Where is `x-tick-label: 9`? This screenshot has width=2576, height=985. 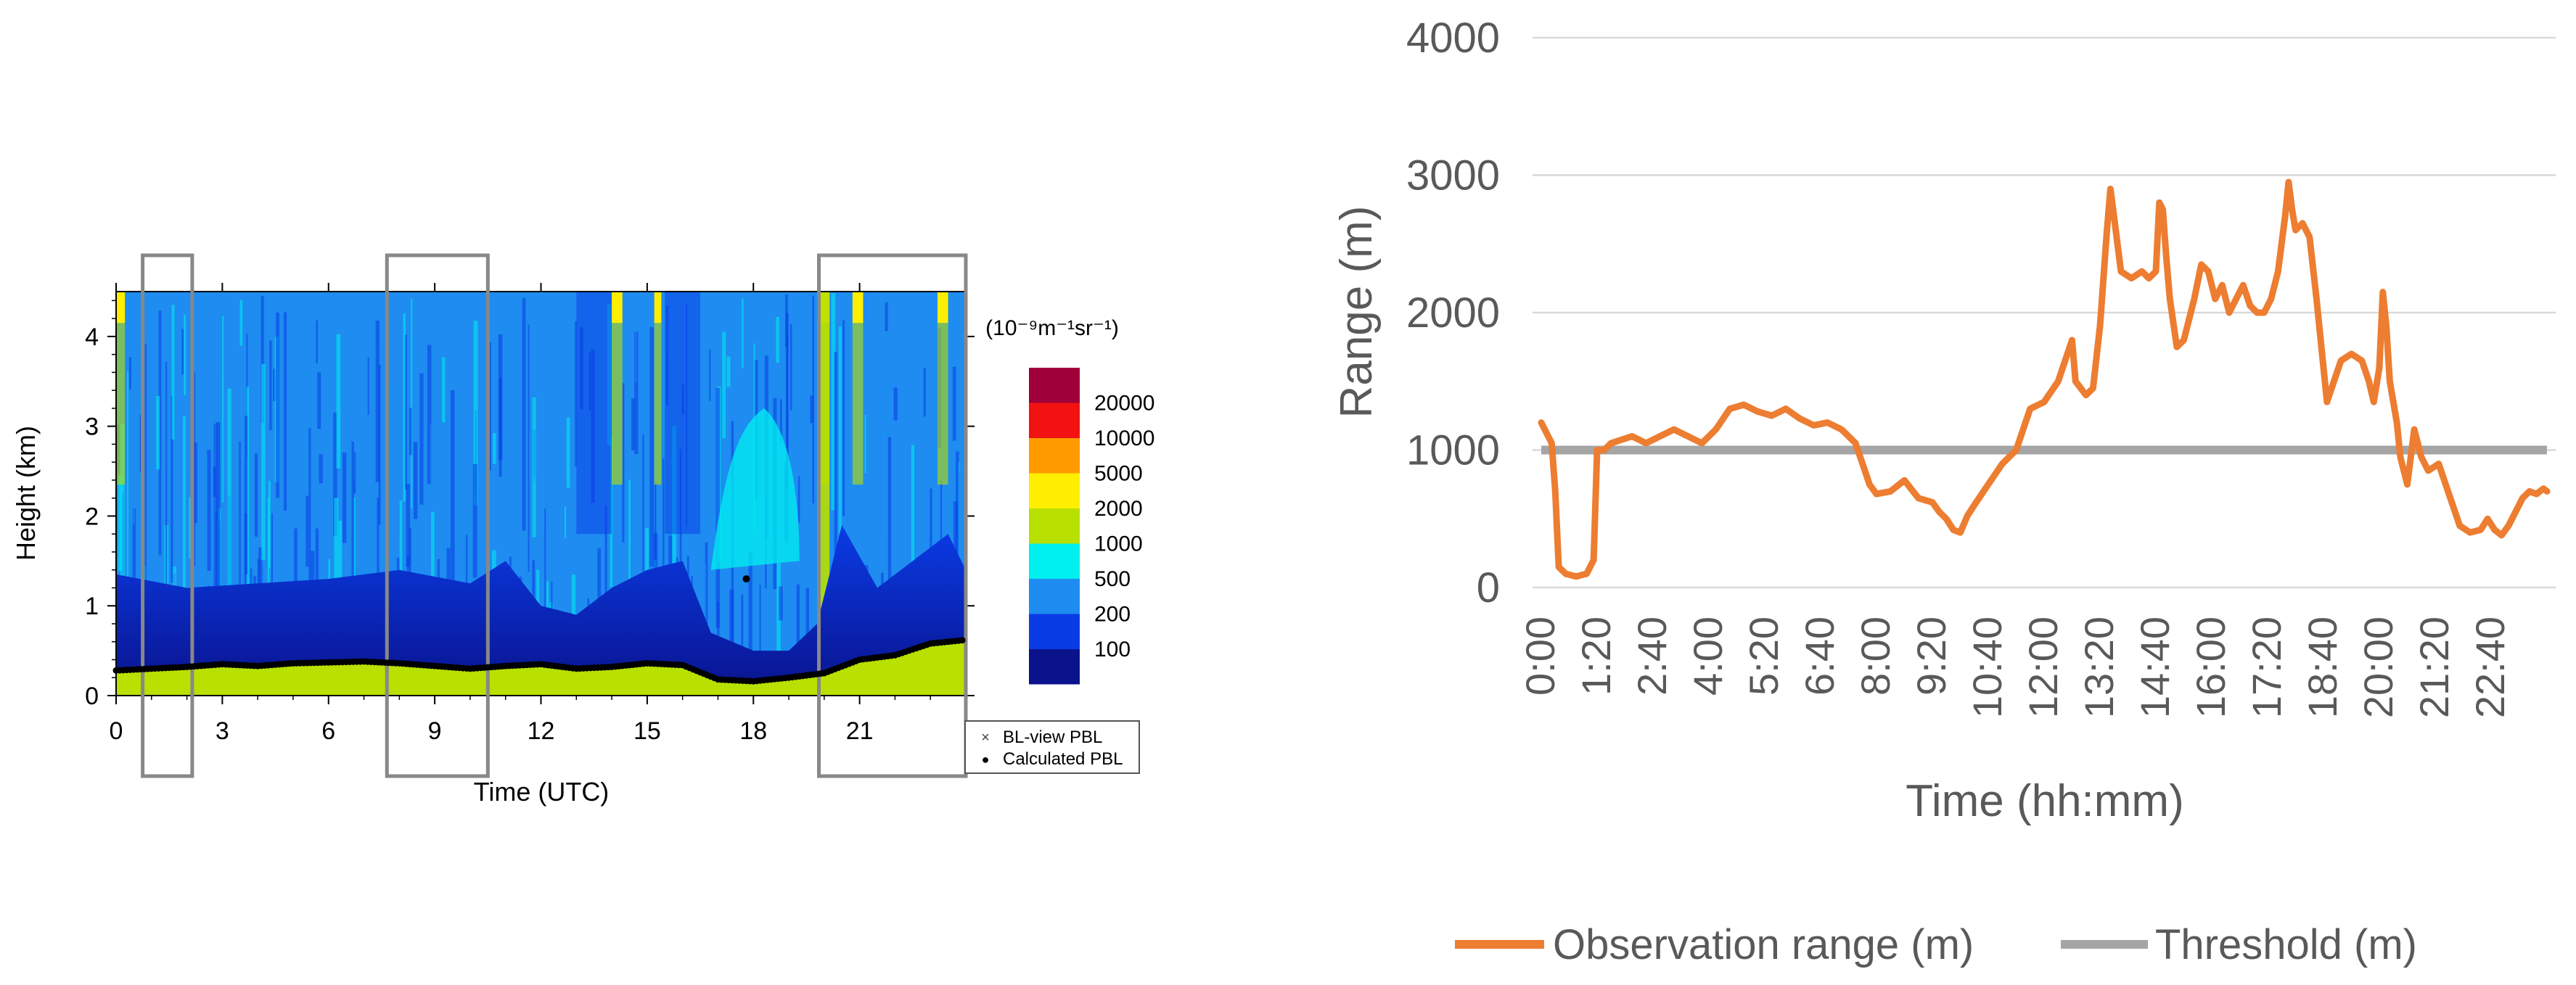
x-tick-label: 9 is located at coordinates (435, 731).